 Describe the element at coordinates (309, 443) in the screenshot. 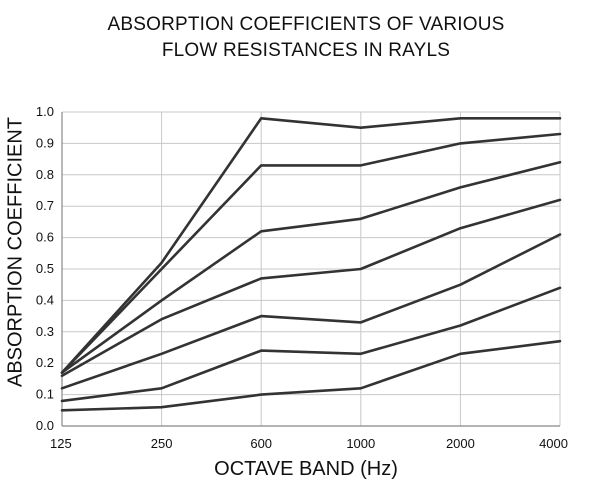

I see `x-tick-labels: 125 250 600 1000 2000 4000` at that location.